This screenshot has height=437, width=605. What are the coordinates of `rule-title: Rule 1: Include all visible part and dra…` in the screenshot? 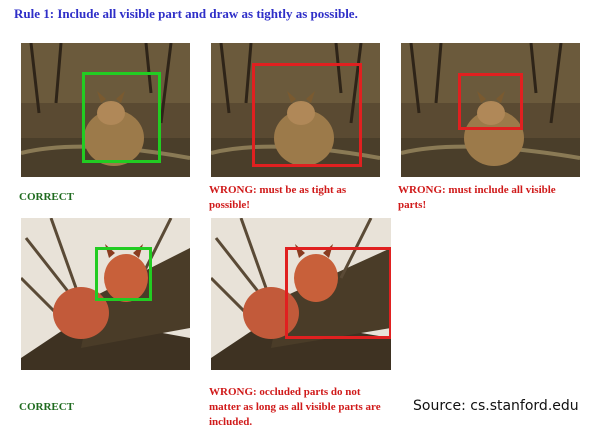 It's located at (186, 13).